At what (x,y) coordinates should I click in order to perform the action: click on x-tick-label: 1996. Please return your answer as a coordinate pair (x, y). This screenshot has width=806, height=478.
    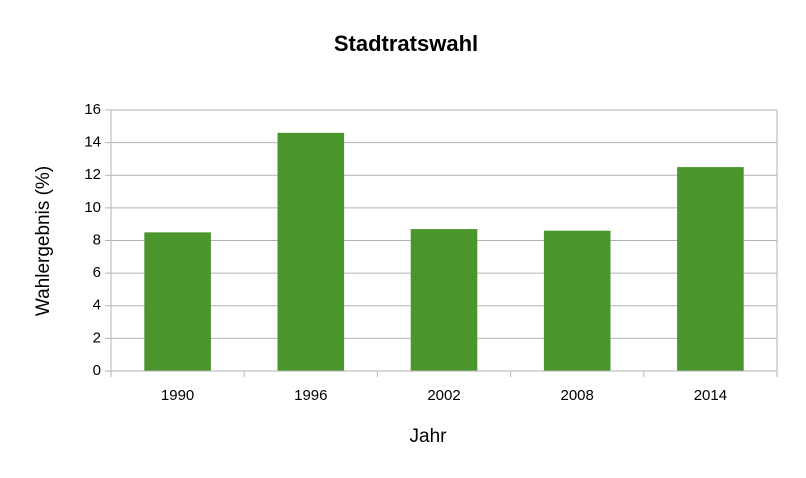
    Looking at the image, I should click on (310, 395).